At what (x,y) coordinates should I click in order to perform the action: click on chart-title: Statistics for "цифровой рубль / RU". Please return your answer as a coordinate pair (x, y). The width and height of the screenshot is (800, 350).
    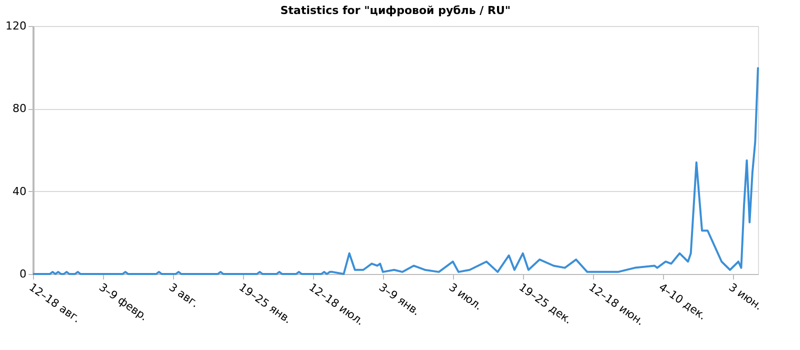
    Looking at the image, I should click on (395, 10).